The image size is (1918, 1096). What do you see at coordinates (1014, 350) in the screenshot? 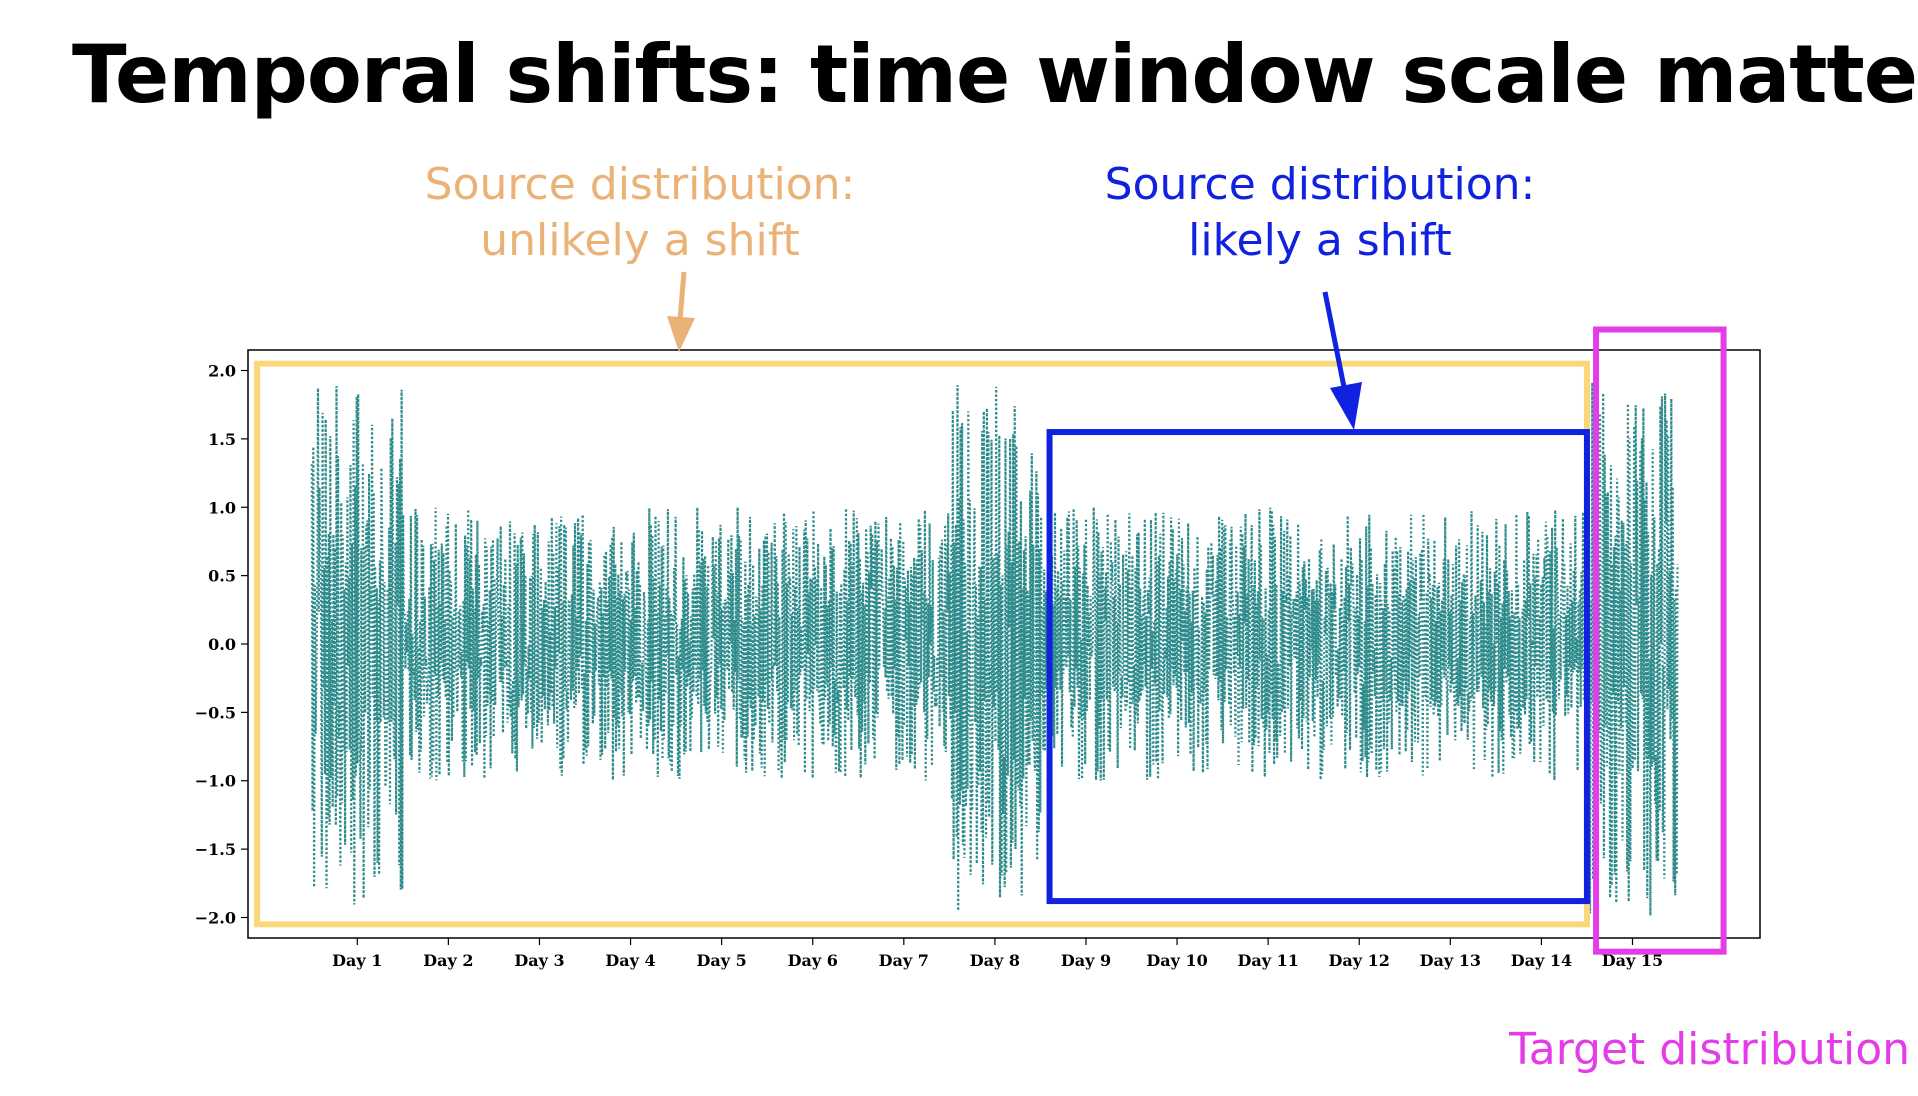
I see `arrow-layer` at bounding box center [1014, 350].